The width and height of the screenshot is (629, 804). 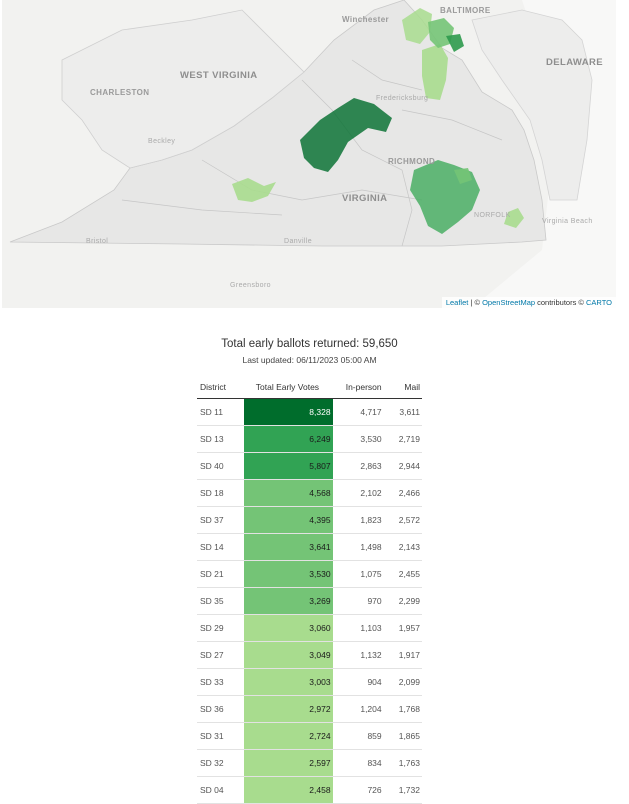 What do you see at coordinates (219, 75) in the screenshot?
I see `label-west-virginia: WEST VIRGINIA` at bounding box center [219, 75].